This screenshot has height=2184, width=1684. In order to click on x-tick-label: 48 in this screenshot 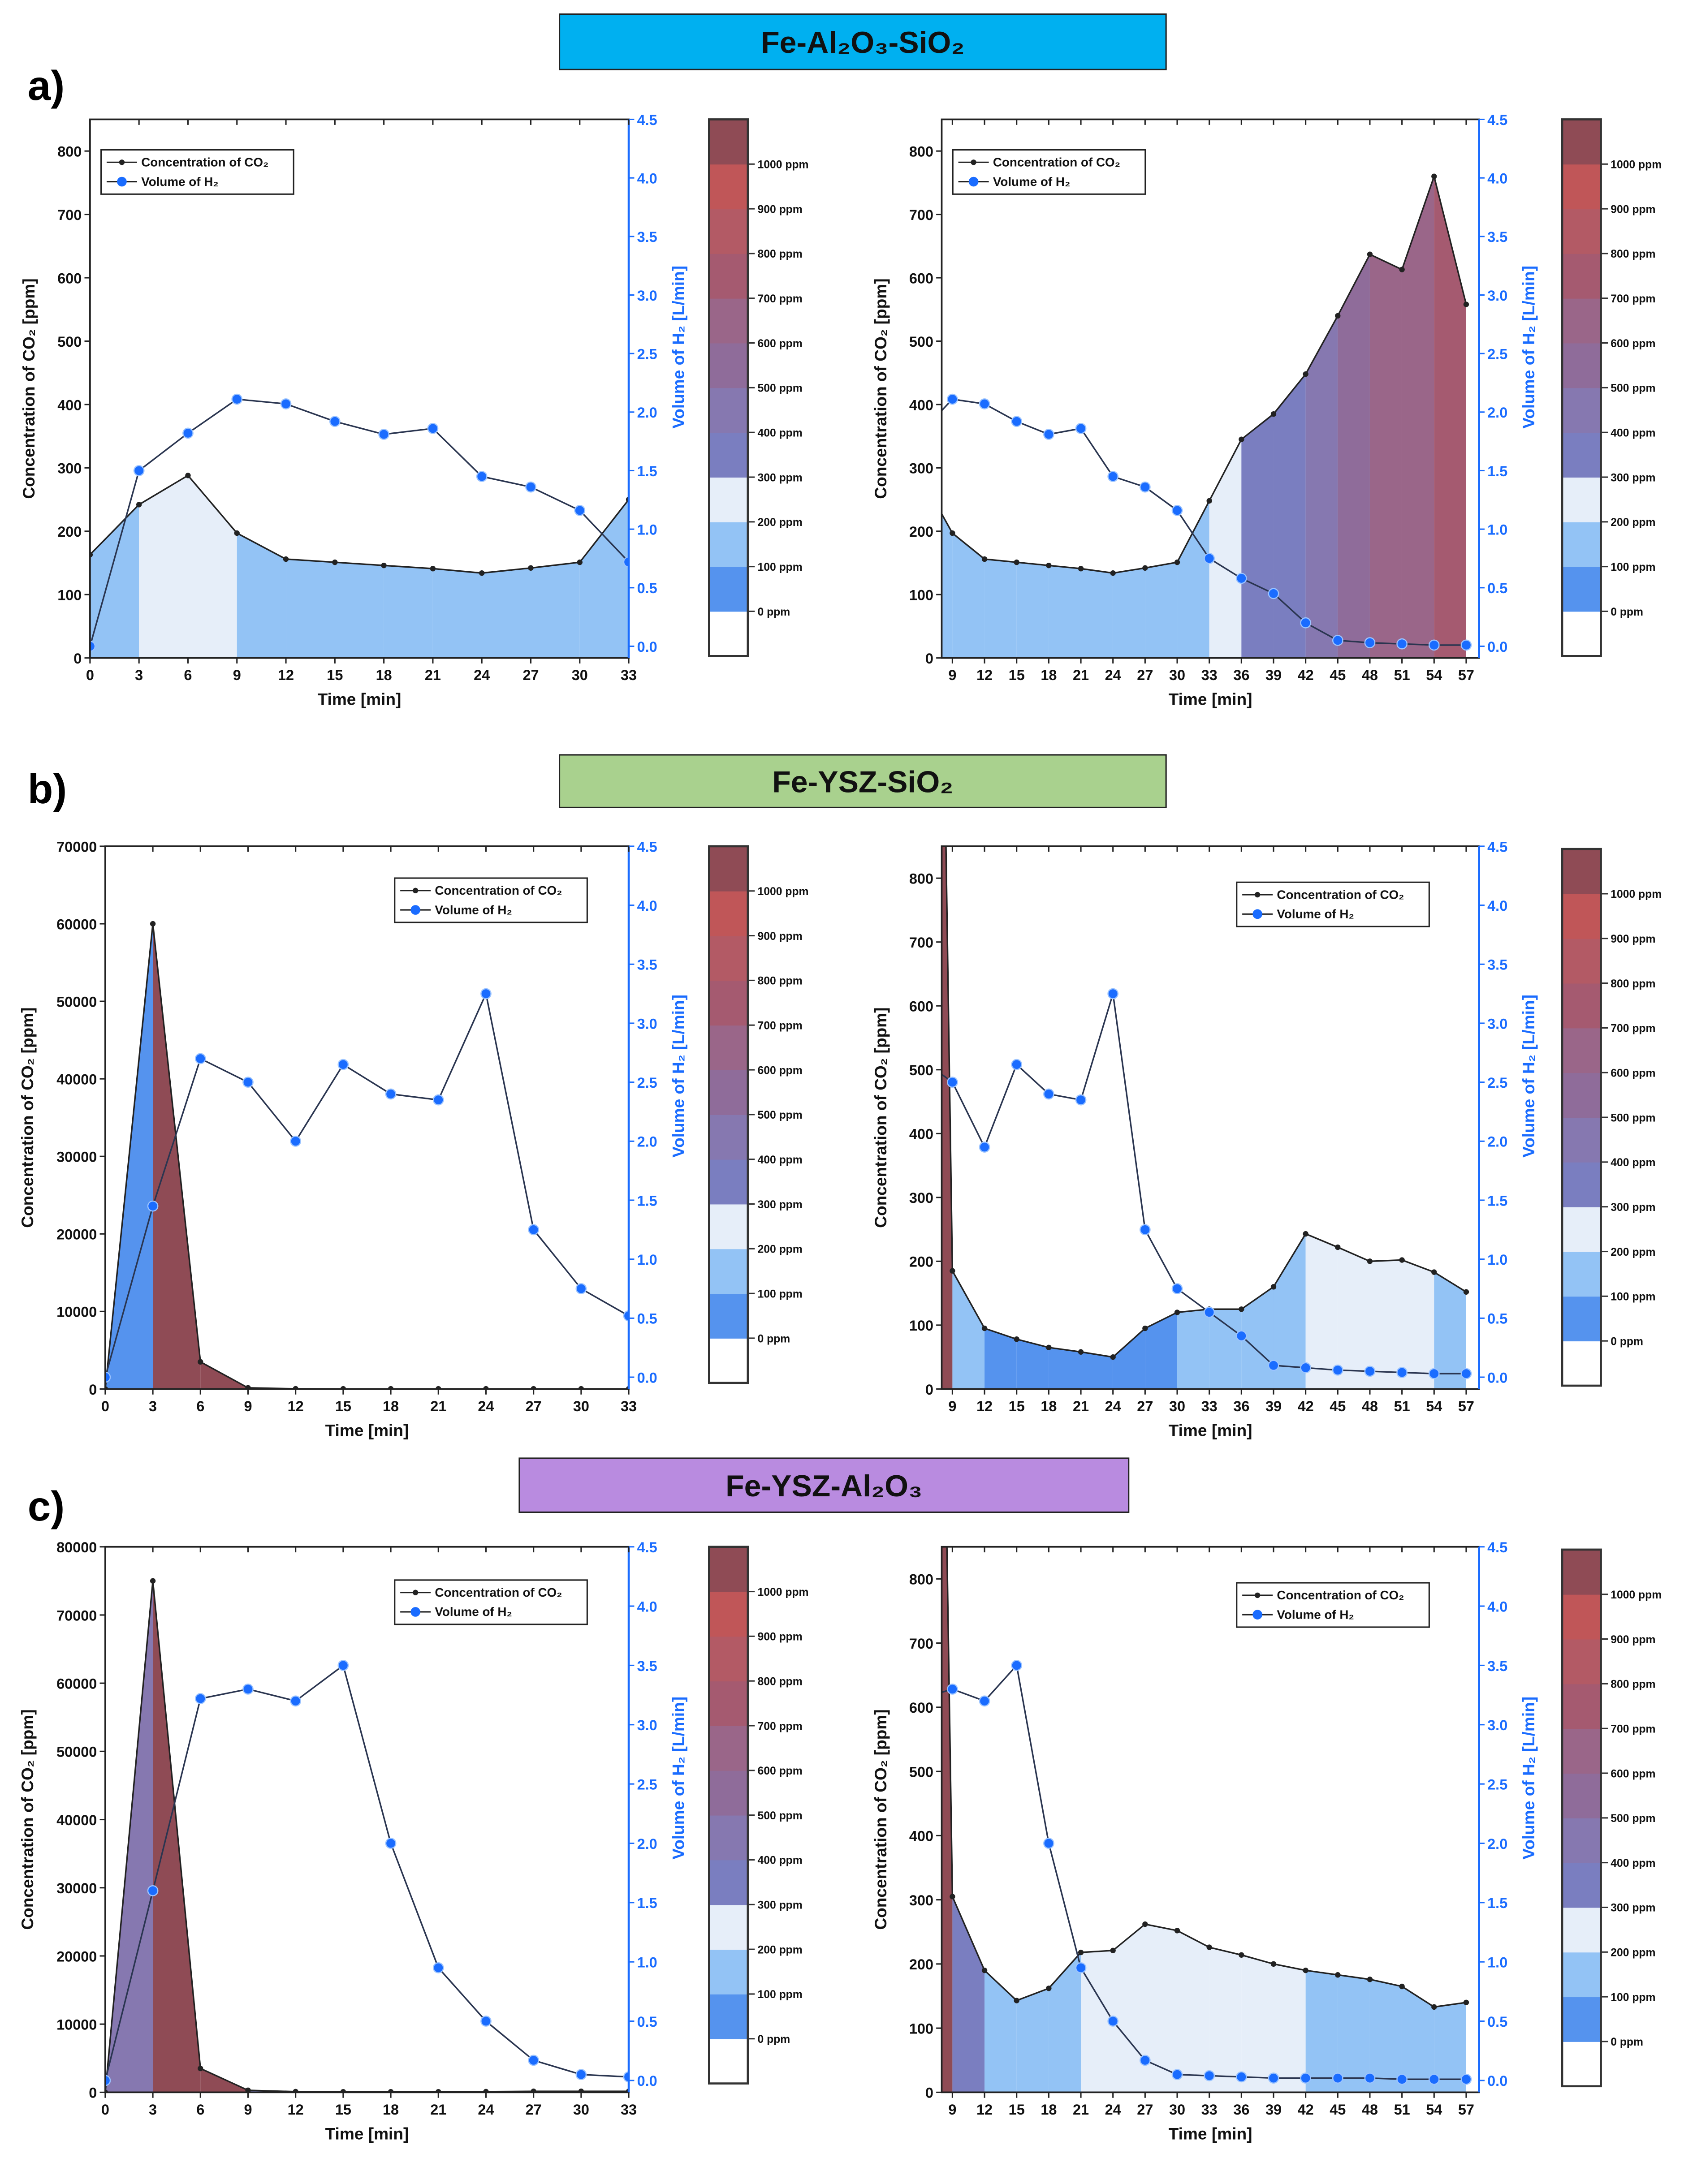, I will do `click(1370, 1406)`.